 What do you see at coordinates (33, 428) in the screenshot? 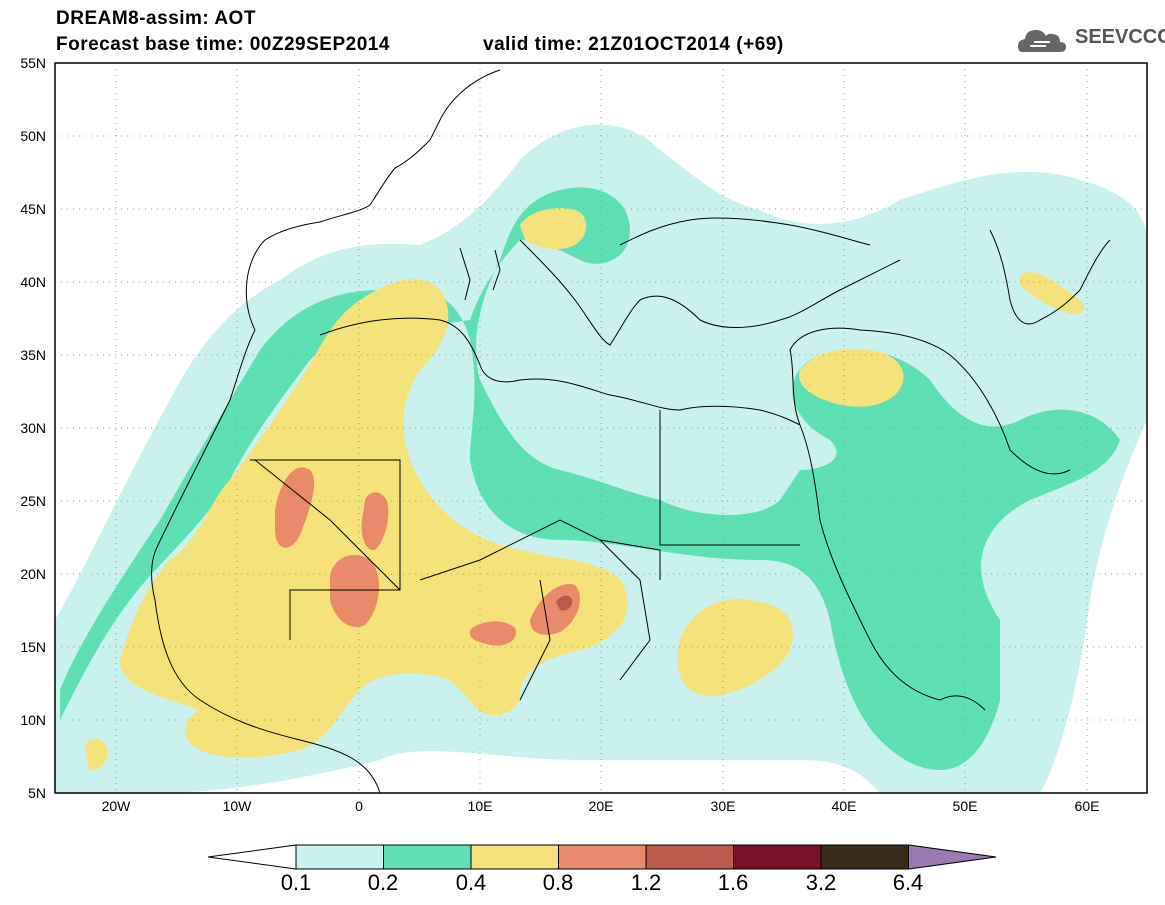
I see `lat-label-30n: 30N` at bounding box center [33, 428].